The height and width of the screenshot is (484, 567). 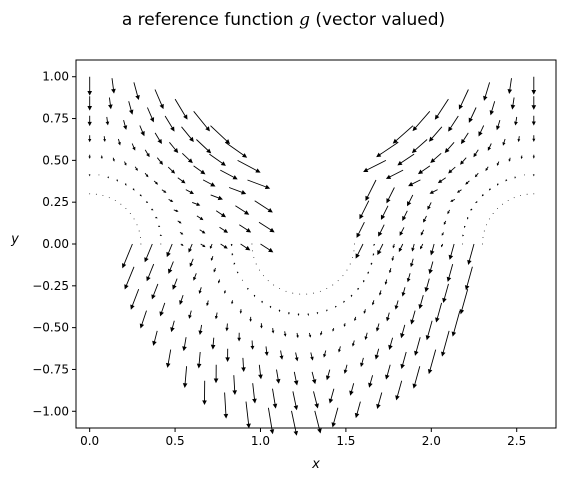 What do you see at coordinates (175, 441) in the screenshot?
I see `x-tick-label: 0.5` at bounding box center [175, 441].